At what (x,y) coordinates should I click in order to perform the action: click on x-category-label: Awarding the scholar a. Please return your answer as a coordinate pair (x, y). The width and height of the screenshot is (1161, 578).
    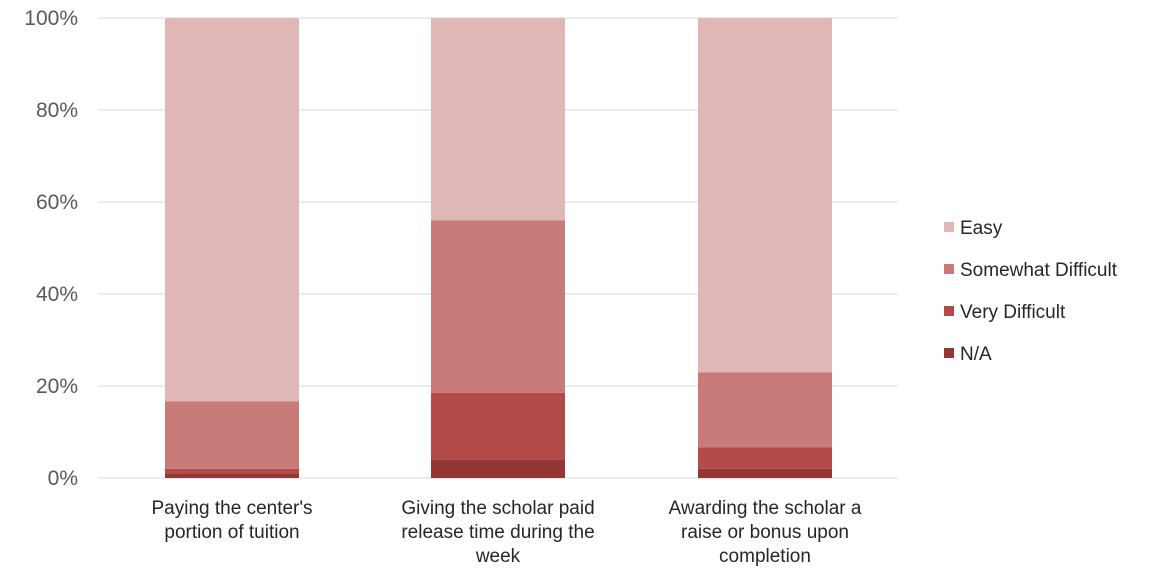
    Looking at the image, I should click on (765, 508).